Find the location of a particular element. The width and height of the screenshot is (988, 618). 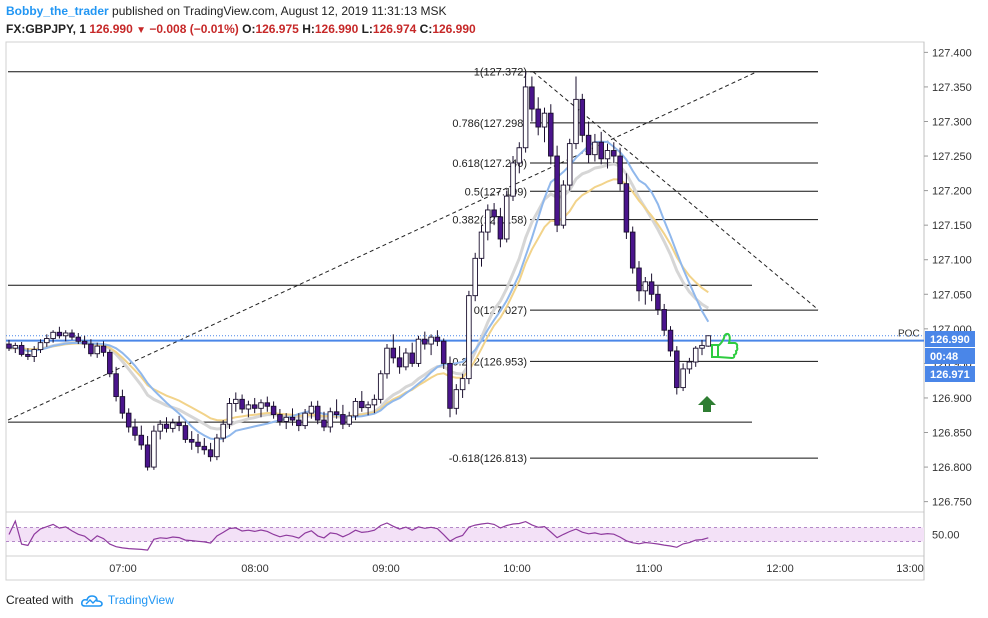

fib-label-1: 1(127.372) is located at coordinates (500, 73).